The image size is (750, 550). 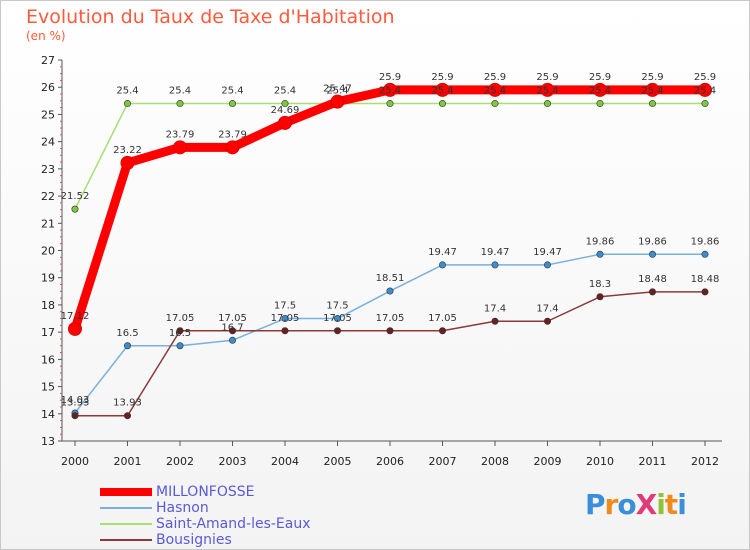 What do you see at coordinates (127, 403) in the screenshot?
I see `data-label-bousignies: 13.93` at bounding box center [127, 403].